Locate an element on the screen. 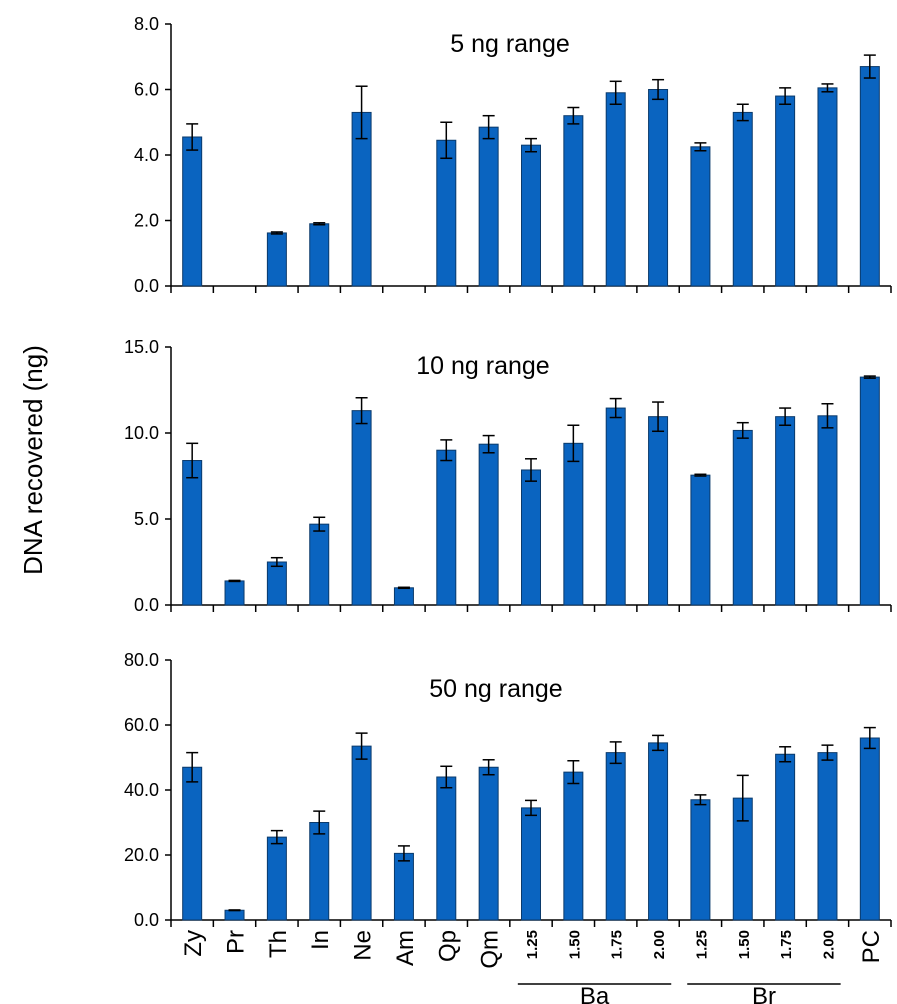 This screenshot has height=1004, width=897. y-tick-label: 80.0 is located at coordinates (141, 660).